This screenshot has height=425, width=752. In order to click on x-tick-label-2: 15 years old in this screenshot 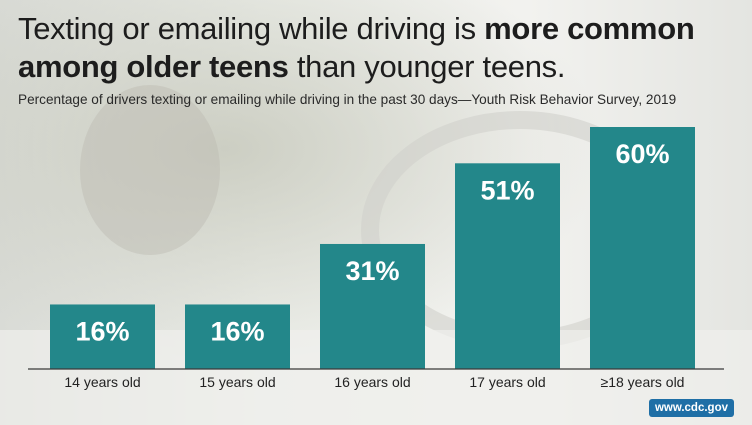, I will do `click(237, 382)`.